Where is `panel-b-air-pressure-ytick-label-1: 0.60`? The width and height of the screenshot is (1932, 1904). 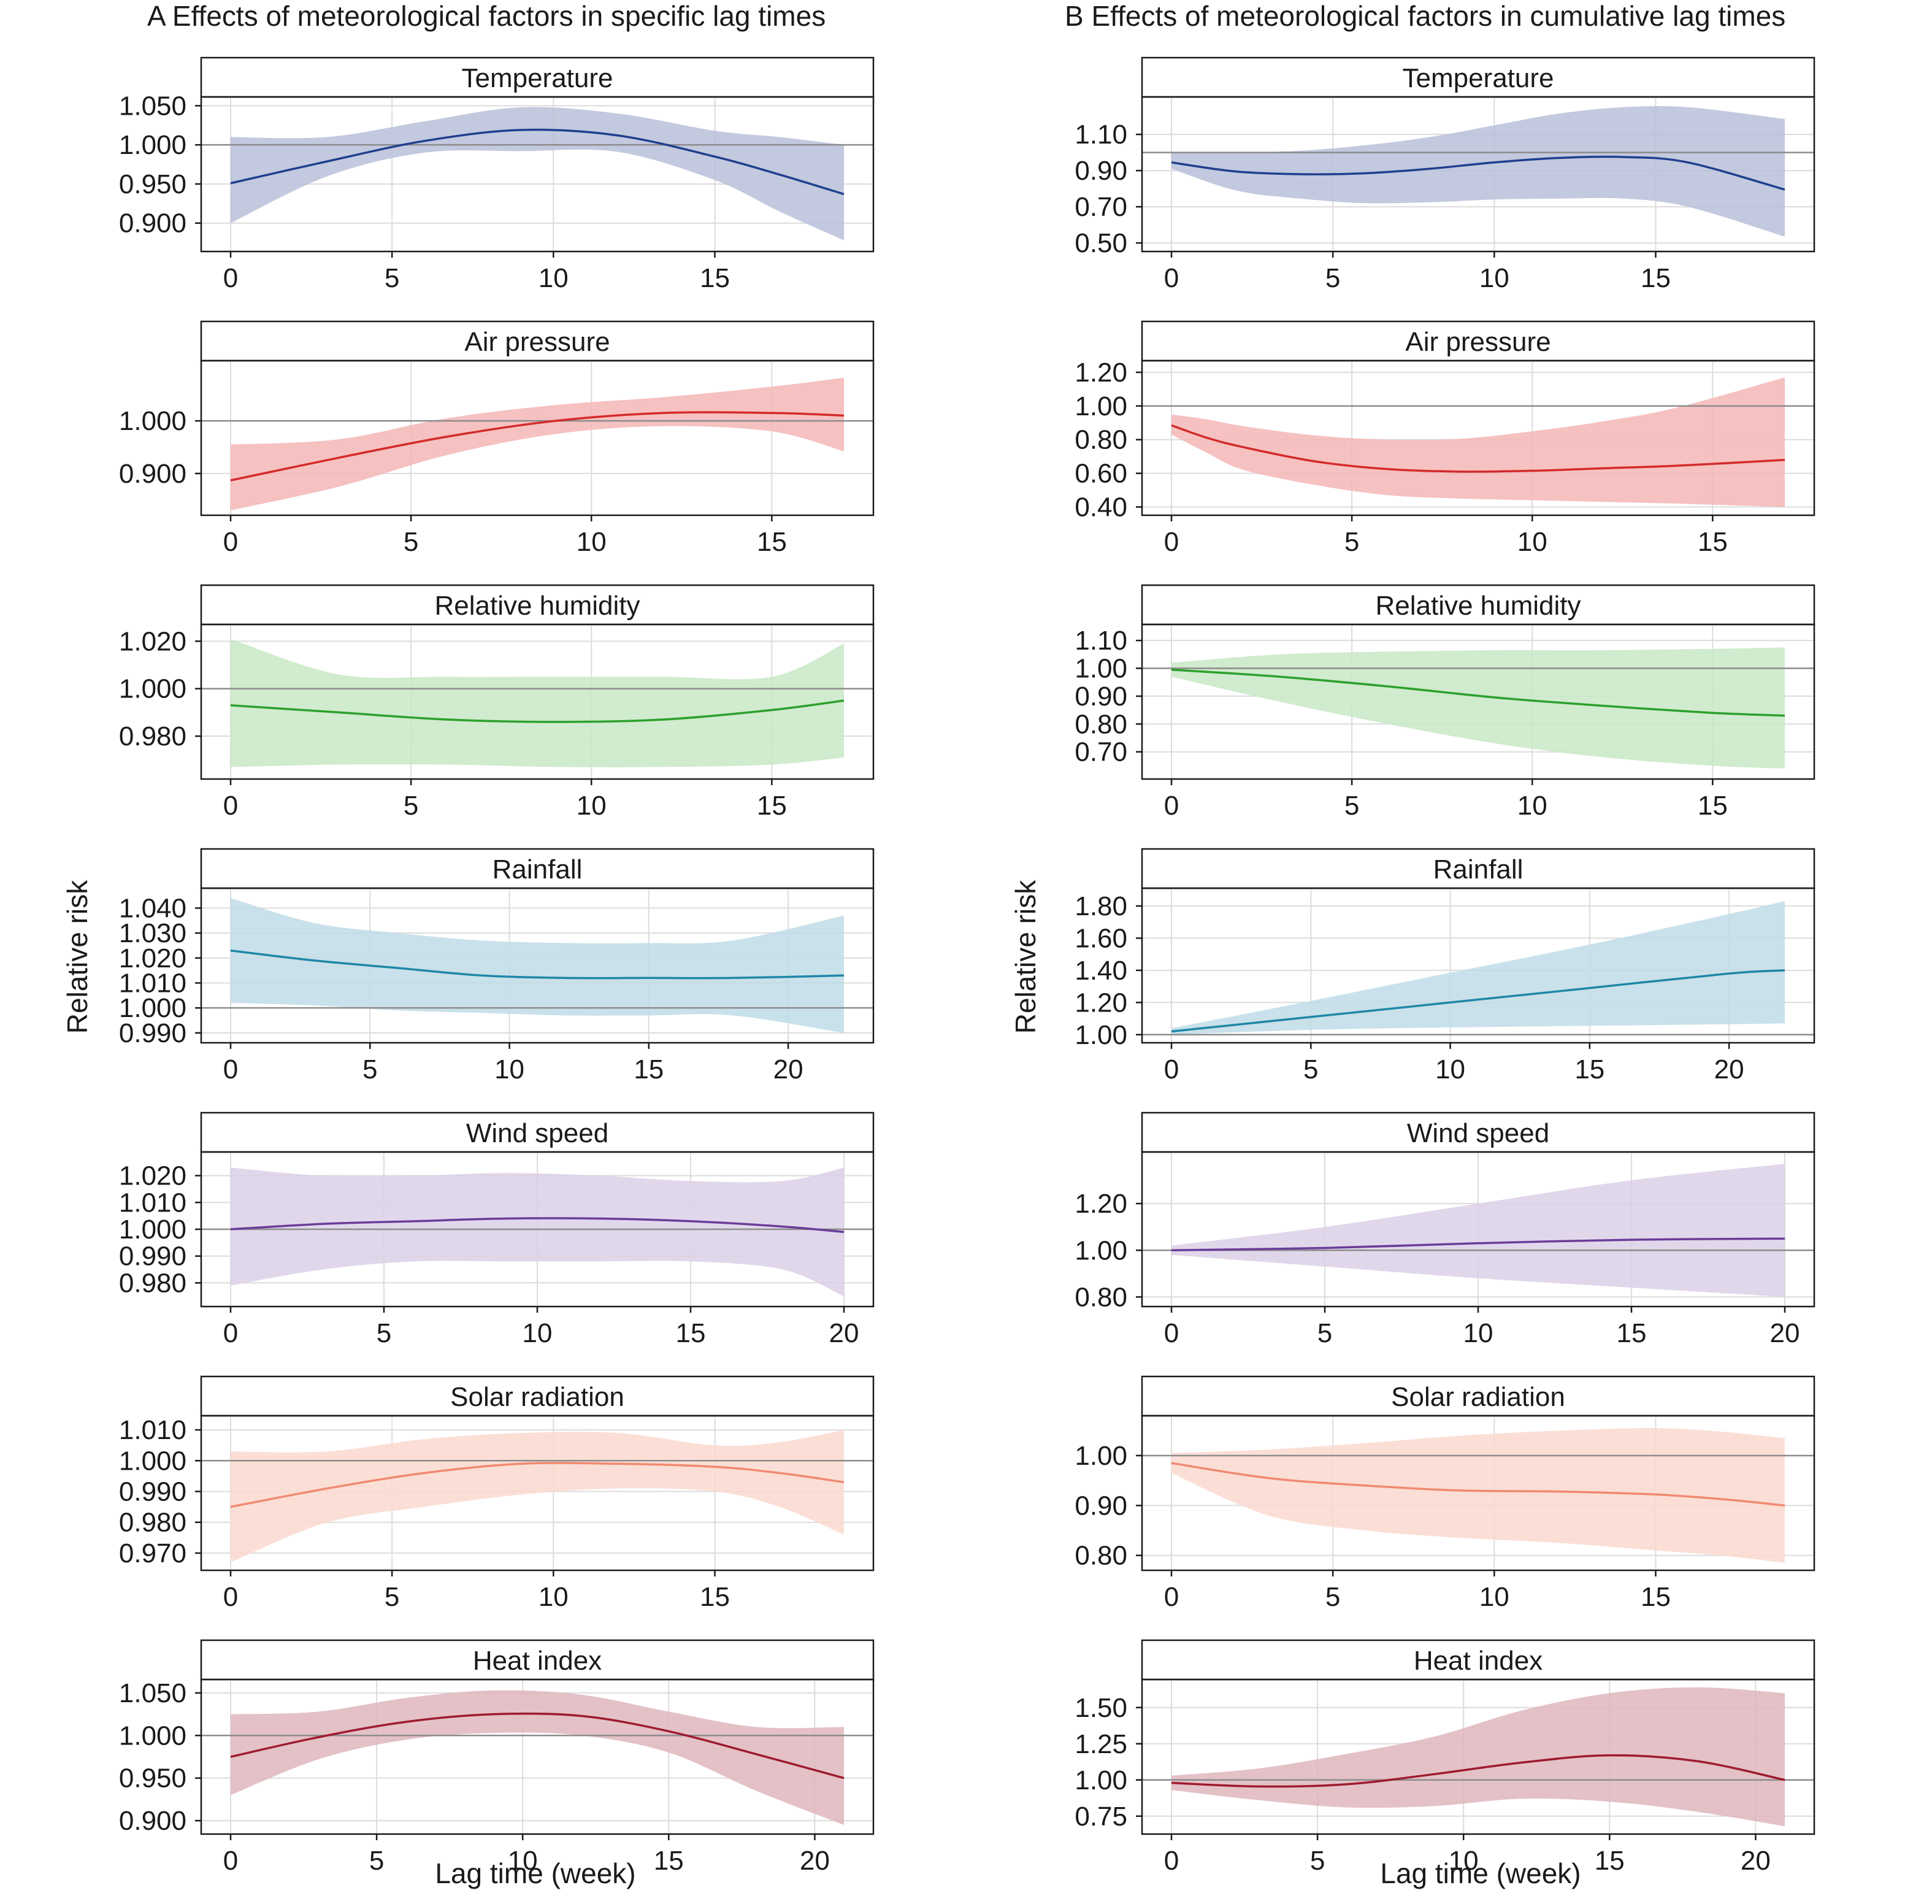
panel-b-air-pressure-ytick-label-1: 0.60 is located at coordinates (1101, 474).